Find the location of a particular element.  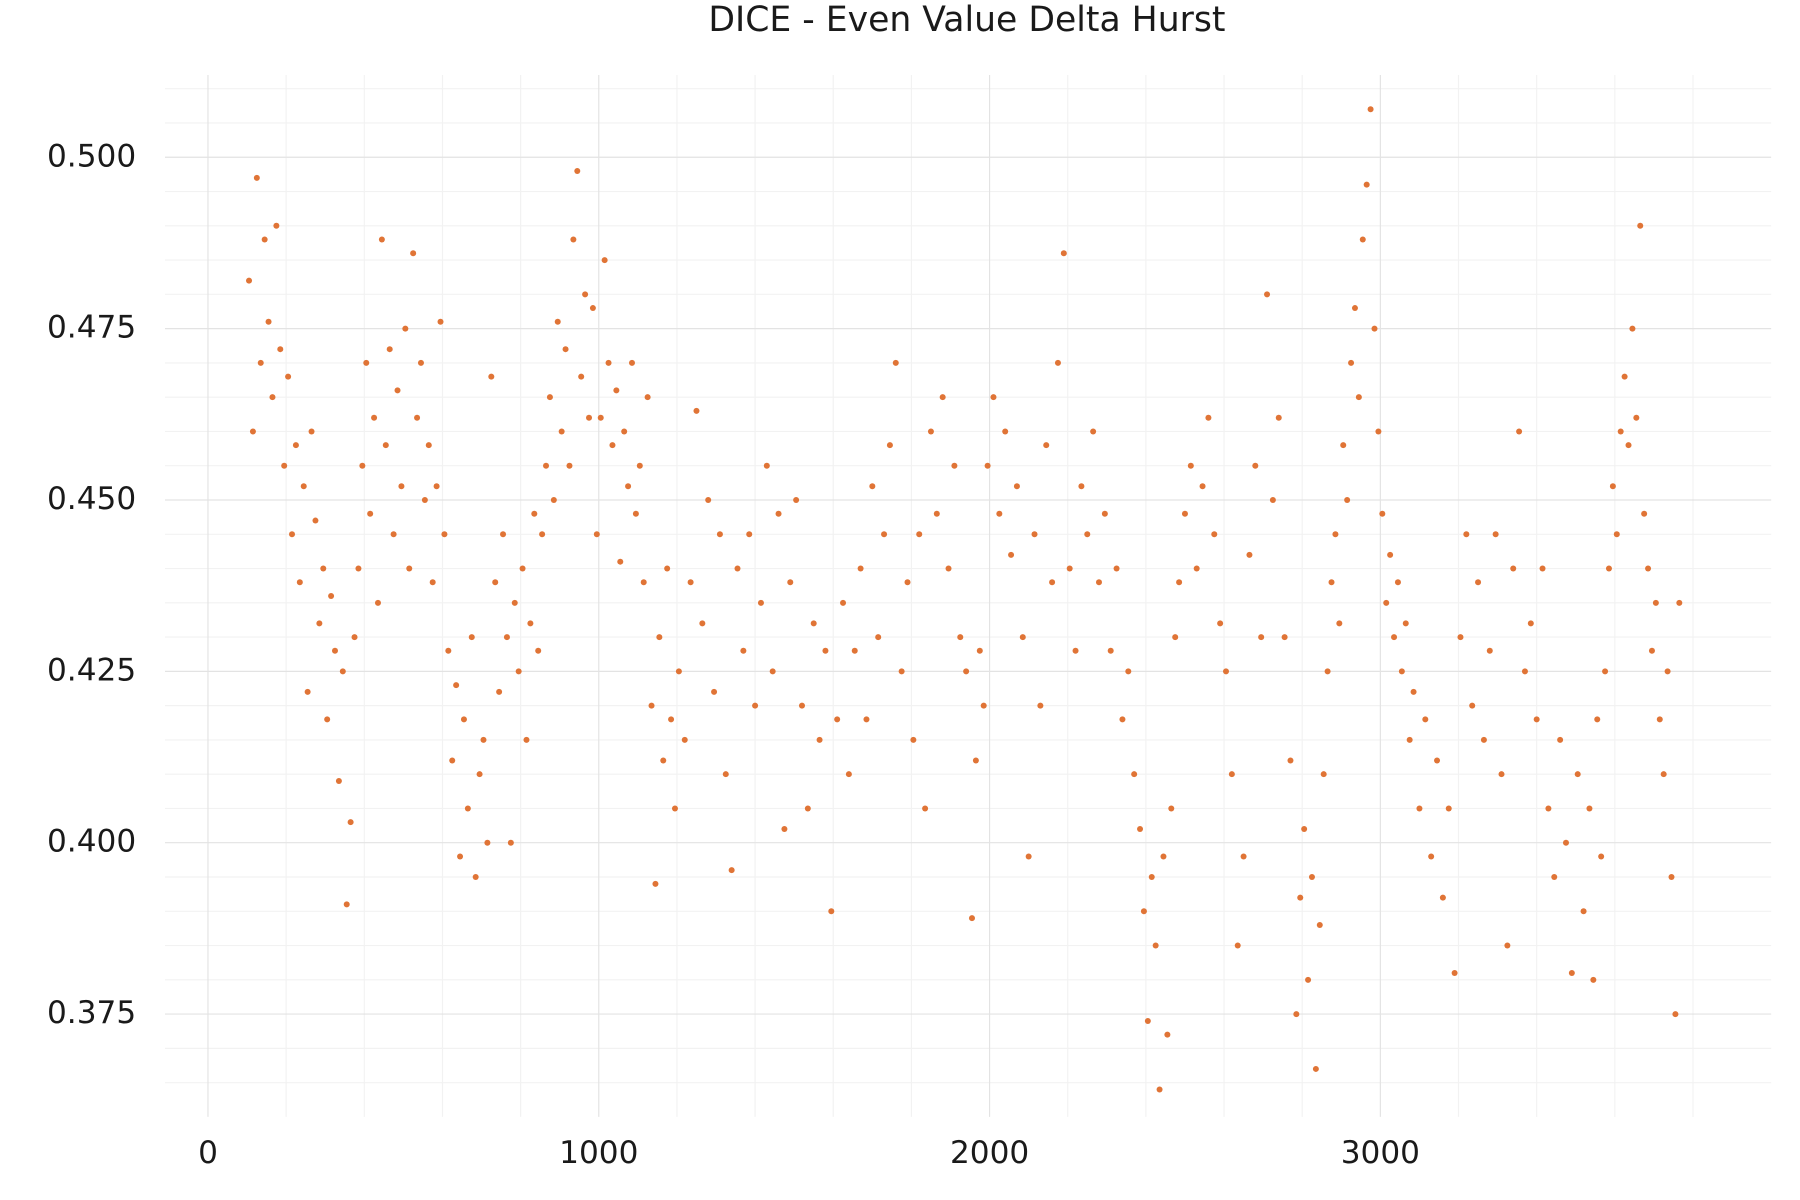

y-tick-label: 0.400 is located at coordinates (91, 842).